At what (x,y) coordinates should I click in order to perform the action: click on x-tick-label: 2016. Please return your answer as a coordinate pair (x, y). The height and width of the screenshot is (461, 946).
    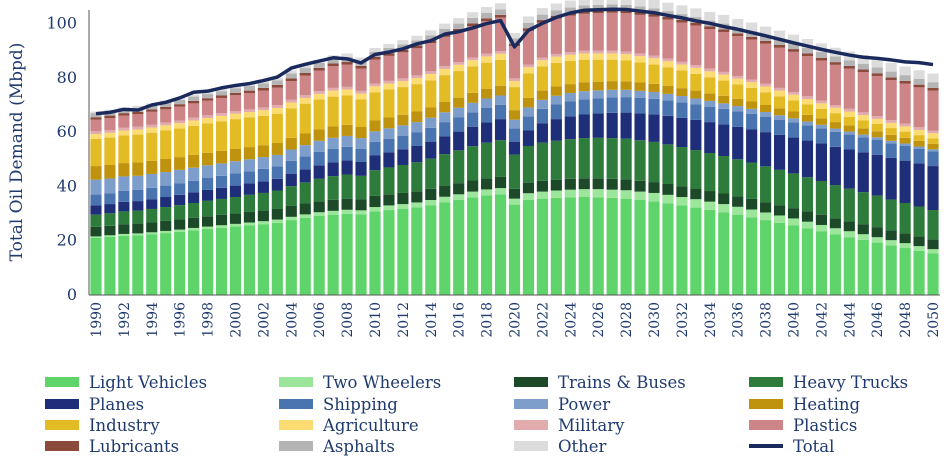
    Looking at the image, I should click on (460, 320).